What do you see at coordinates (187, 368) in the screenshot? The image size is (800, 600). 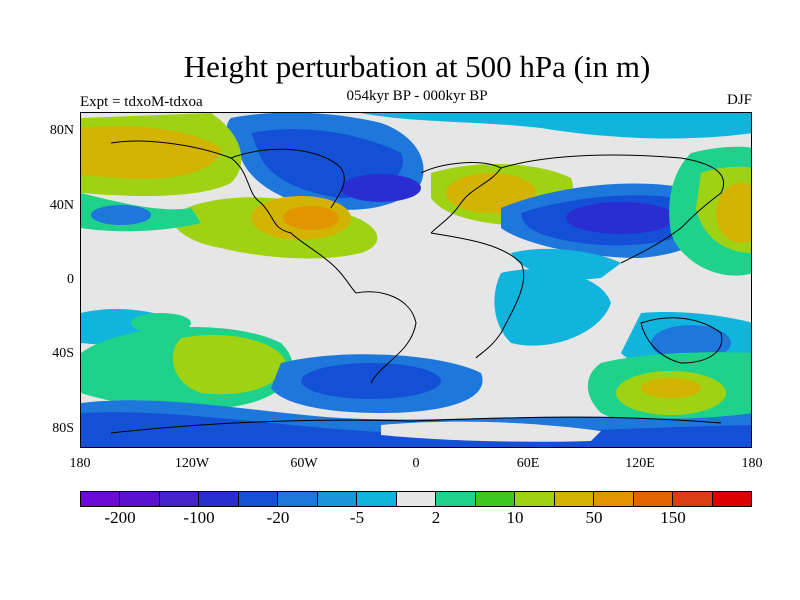 I see `contour-south-pacific-high` at bounding box center [187, 368].